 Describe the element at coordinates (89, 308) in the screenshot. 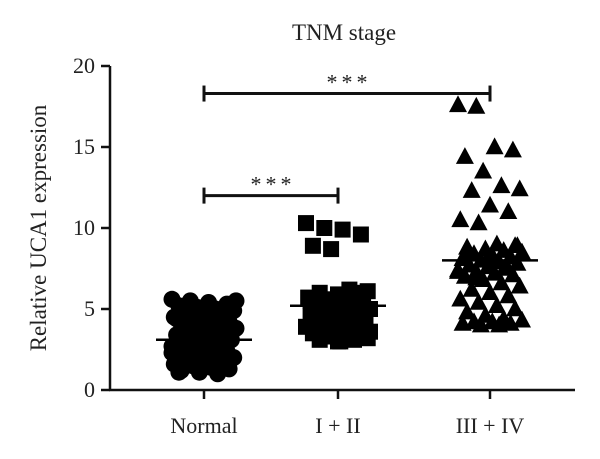

I see `y-tick-label: 5` at that location.